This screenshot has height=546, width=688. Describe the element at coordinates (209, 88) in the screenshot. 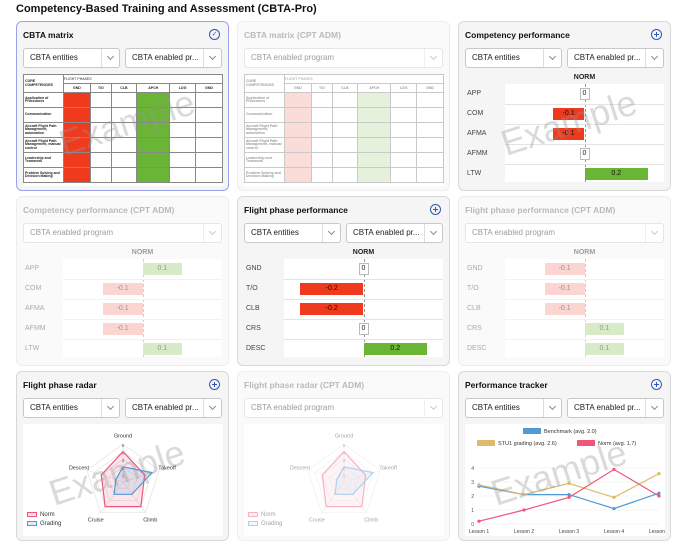

I see `matrix-phase-header: GND` at that location.